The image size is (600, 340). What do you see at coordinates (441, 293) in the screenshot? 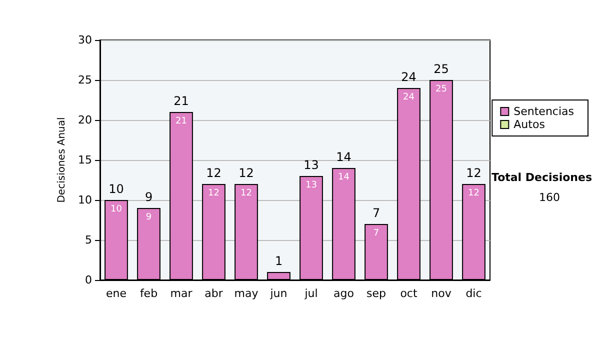
I see `x-tick-label: nov` at bounding box center [441, 293].